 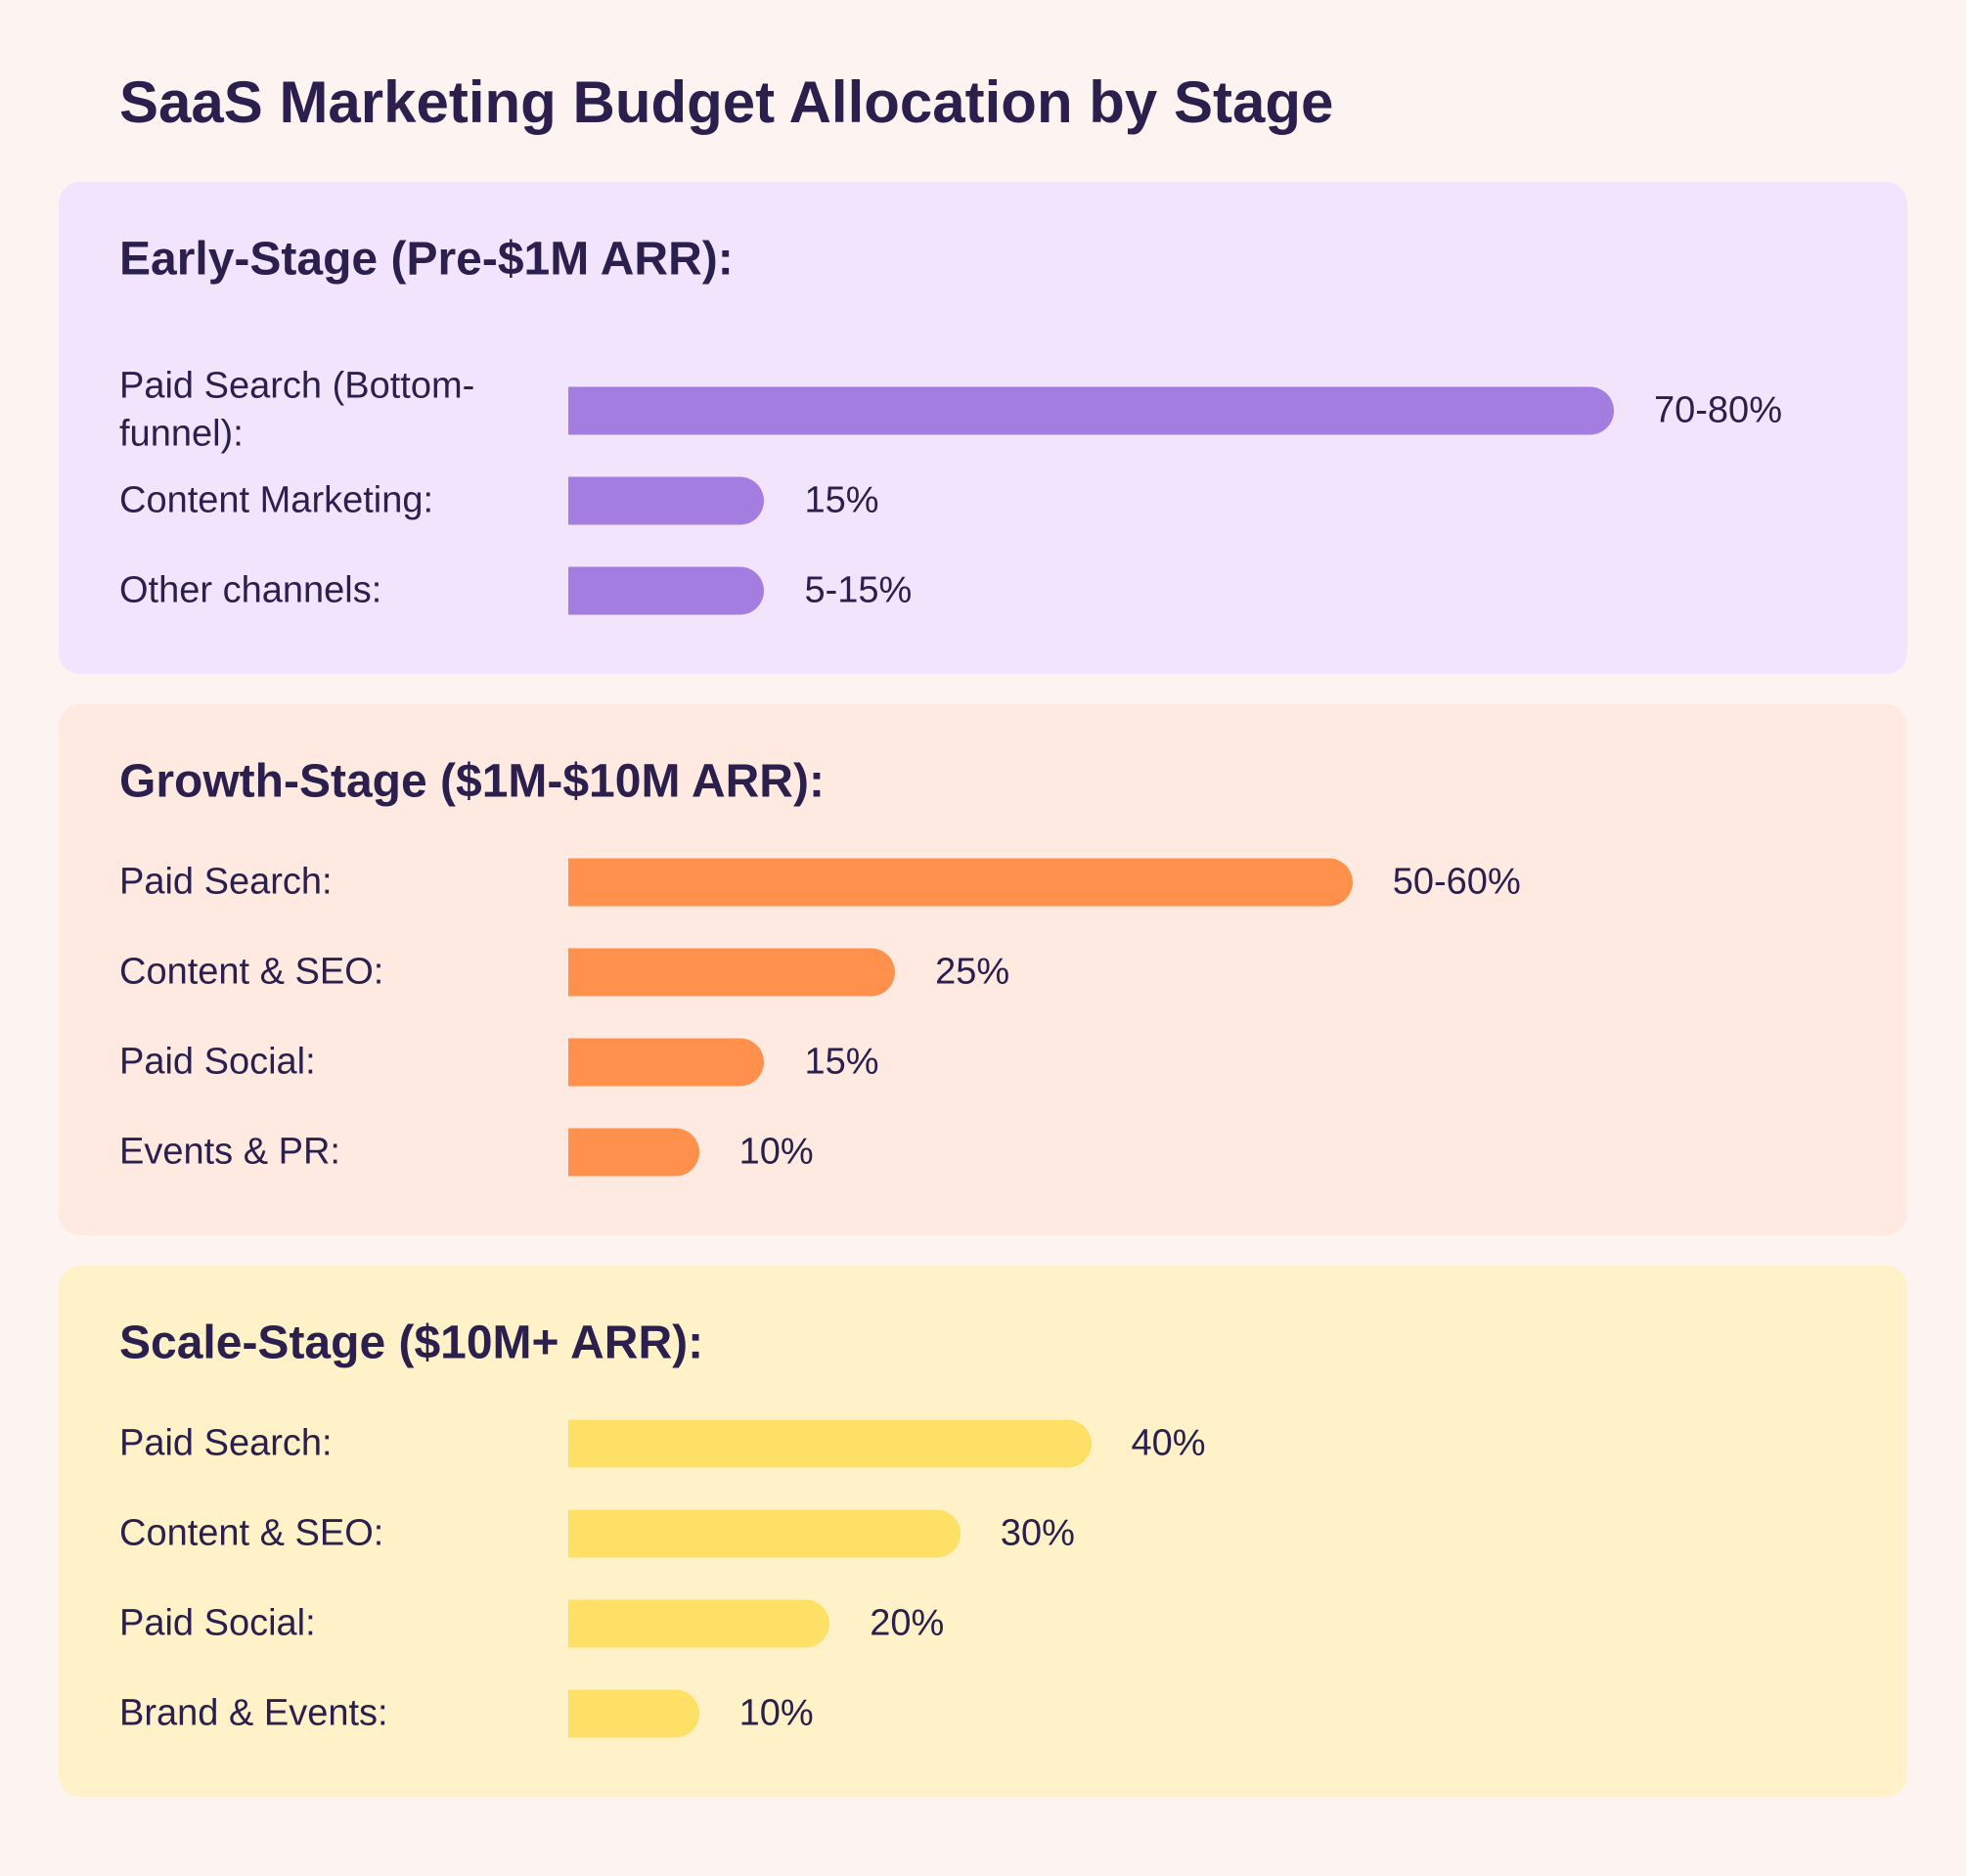 What do you see at coordinates (1457, 882) in the screenshot?
I see `value-label: 50-60%` at bounding box center [1457, 882].